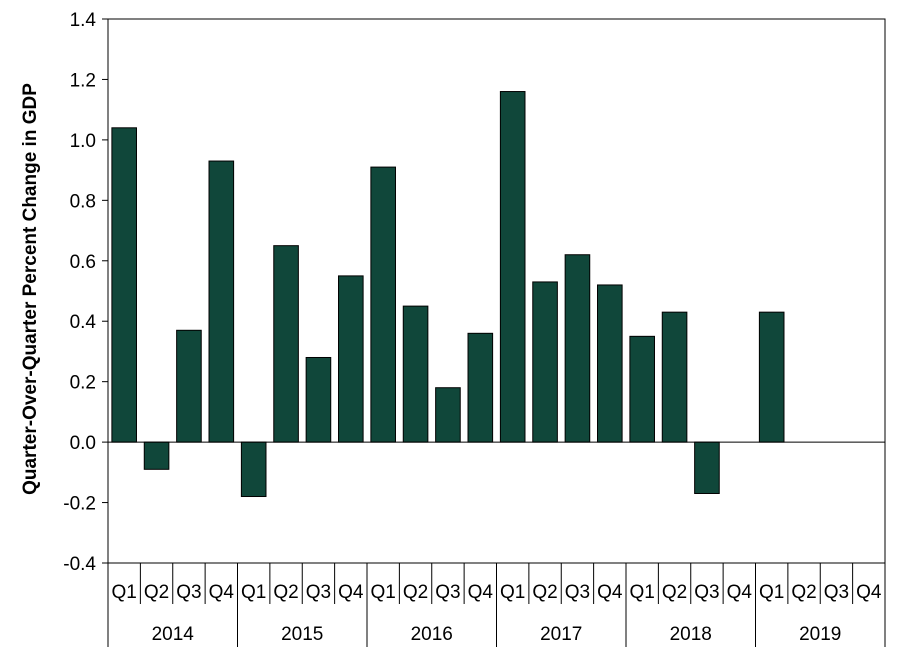 Image resolution: width=900 pixels, height=653 pixels. I want to click on bar-2014-q3, so click(189, 386).